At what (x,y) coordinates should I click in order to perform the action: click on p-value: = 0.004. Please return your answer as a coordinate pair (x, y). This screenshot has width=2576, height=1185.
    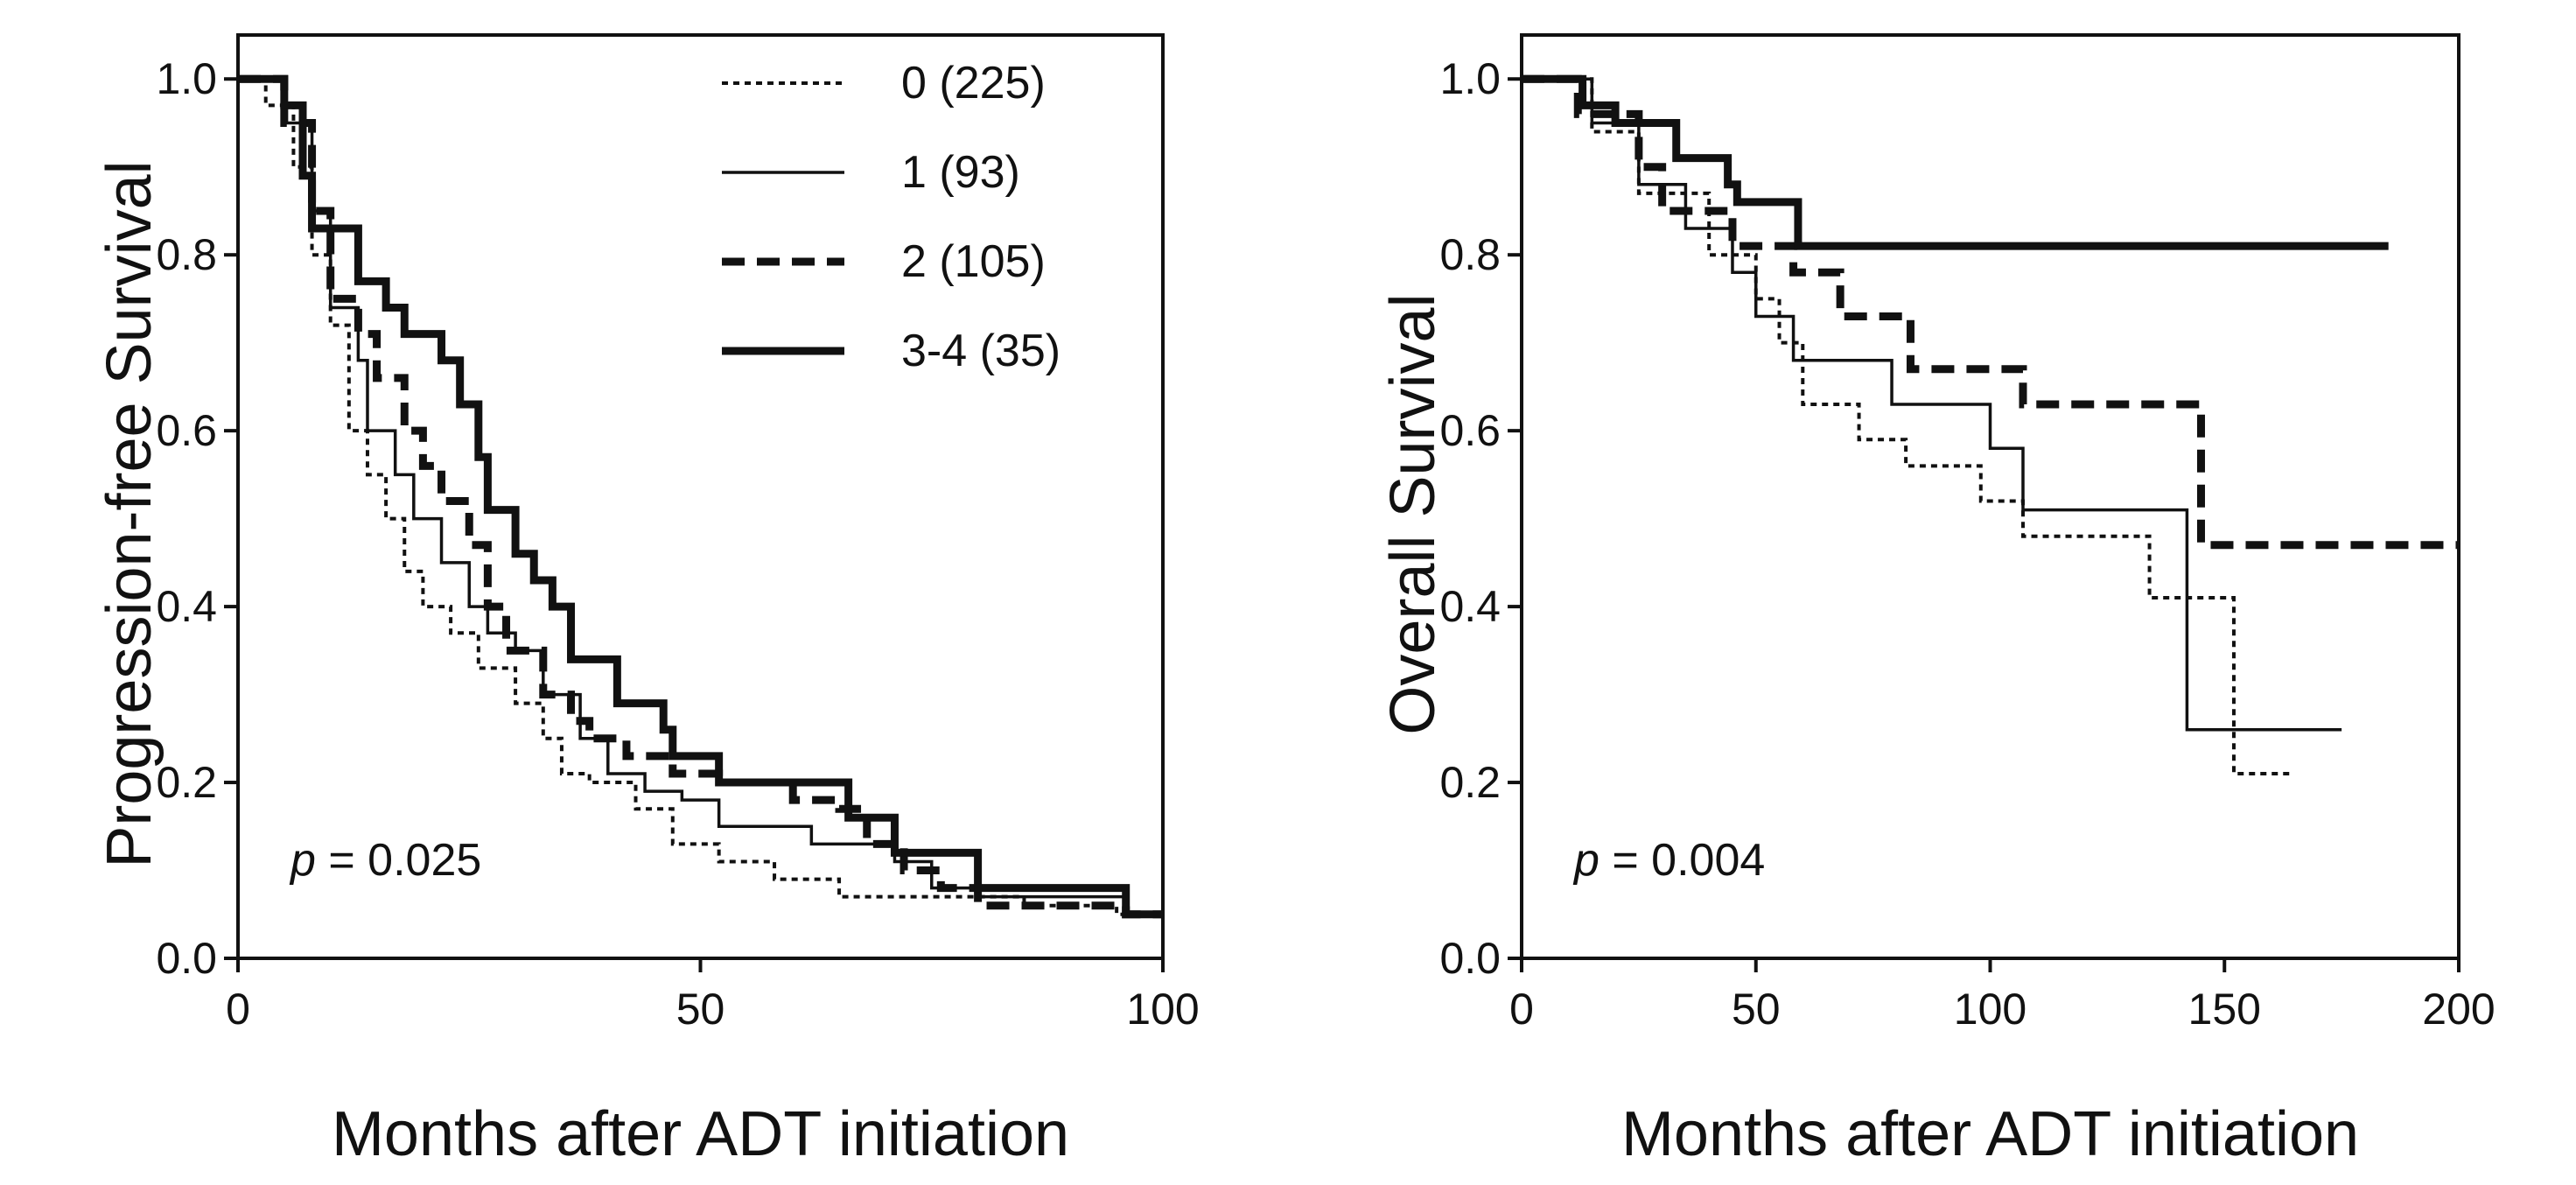
    Looking at the image, I should click on (1682, 860).